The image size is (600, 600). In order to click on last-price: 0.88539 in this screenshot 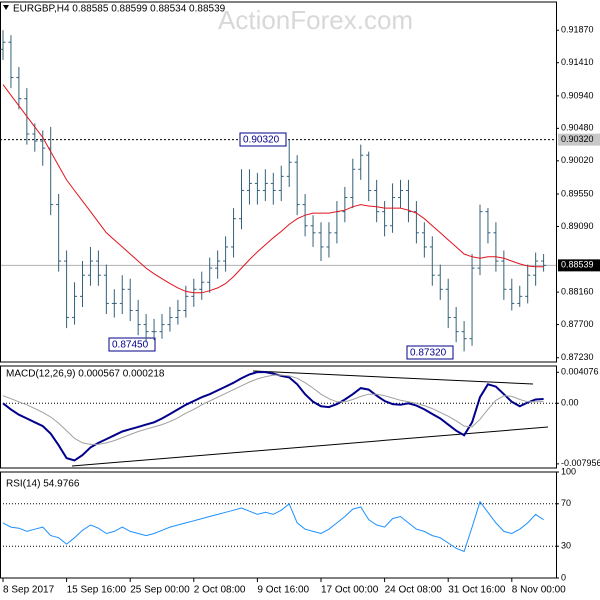, I will do `click(577, 265)`.